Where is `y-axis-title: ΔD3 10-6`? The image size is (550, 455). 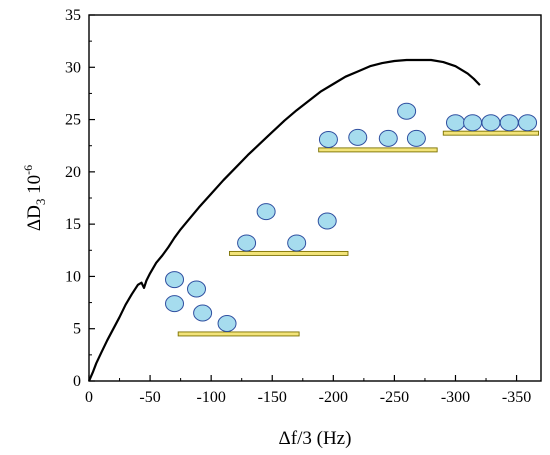
y-axis-title: ΔD3 10-6 is located at coordinates (34, 198).